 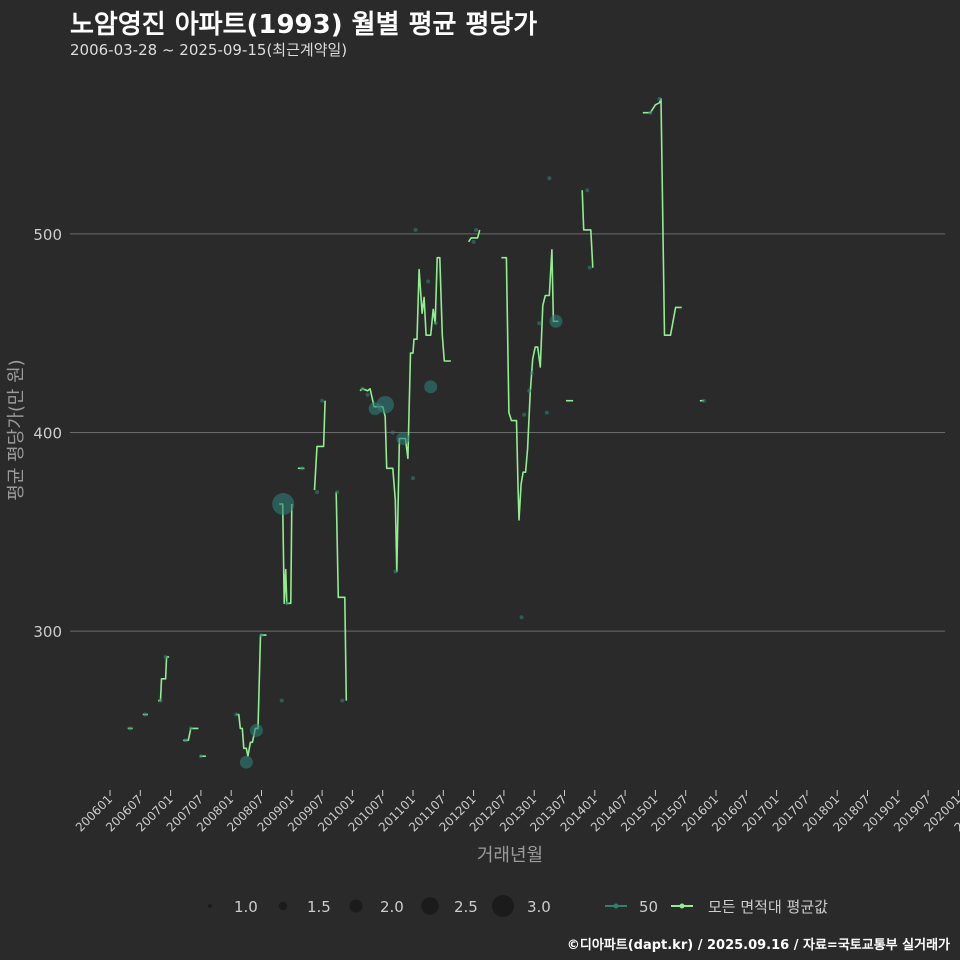 What do you see at coordinates (616, 906) in the screenshot?
I see `legend-key-50-dot` at bounding box center [616, 906].